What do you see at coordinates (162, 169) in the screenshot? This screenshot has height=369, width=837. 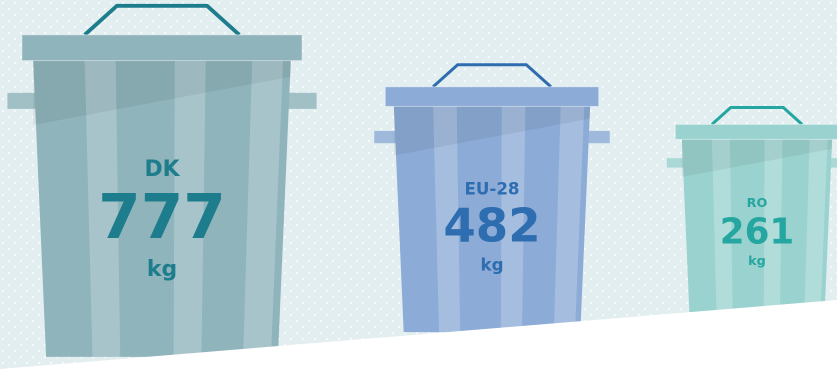 I see `category-label: DK` at bounding box center [162, 169].